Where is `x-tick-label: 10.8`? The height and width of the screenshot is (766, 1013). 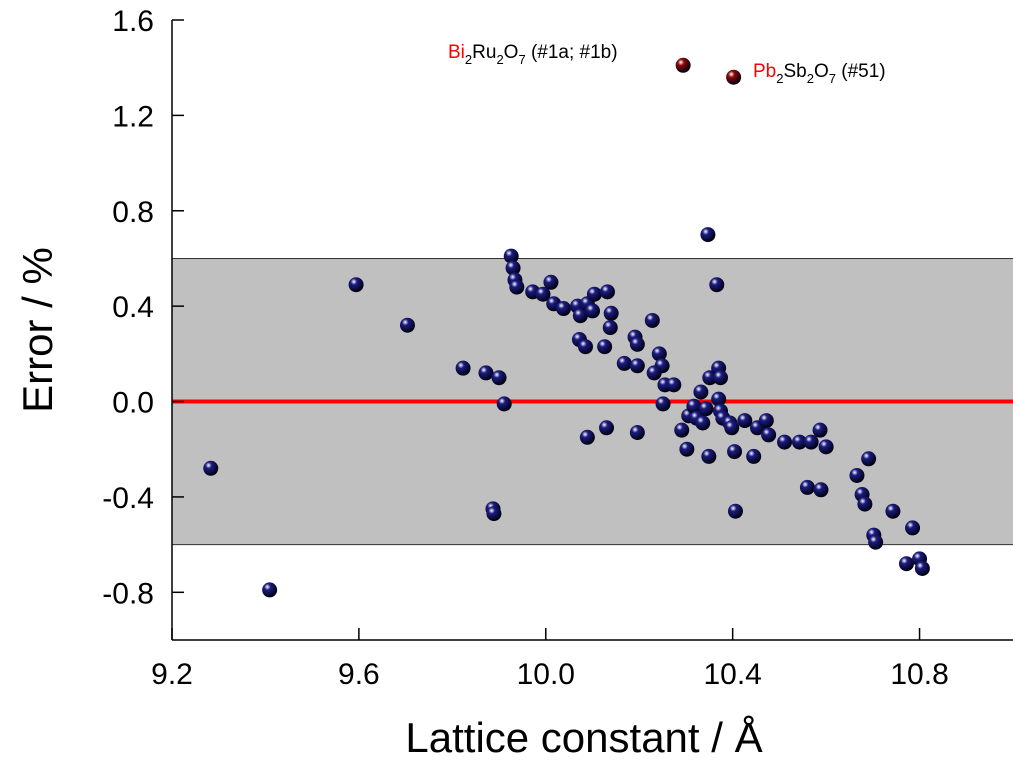
x-tick-label: 10.8 is located at coordinates (919, 674).